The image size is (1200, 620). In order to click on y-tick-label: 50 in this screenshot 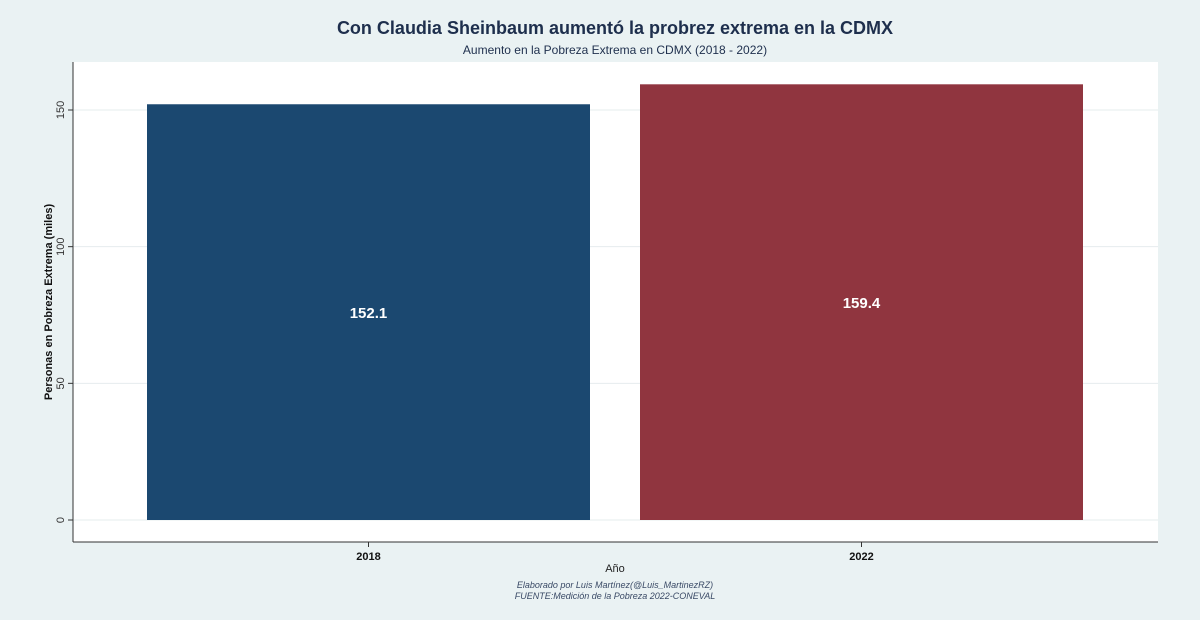, I will do `click(61, 383)`.